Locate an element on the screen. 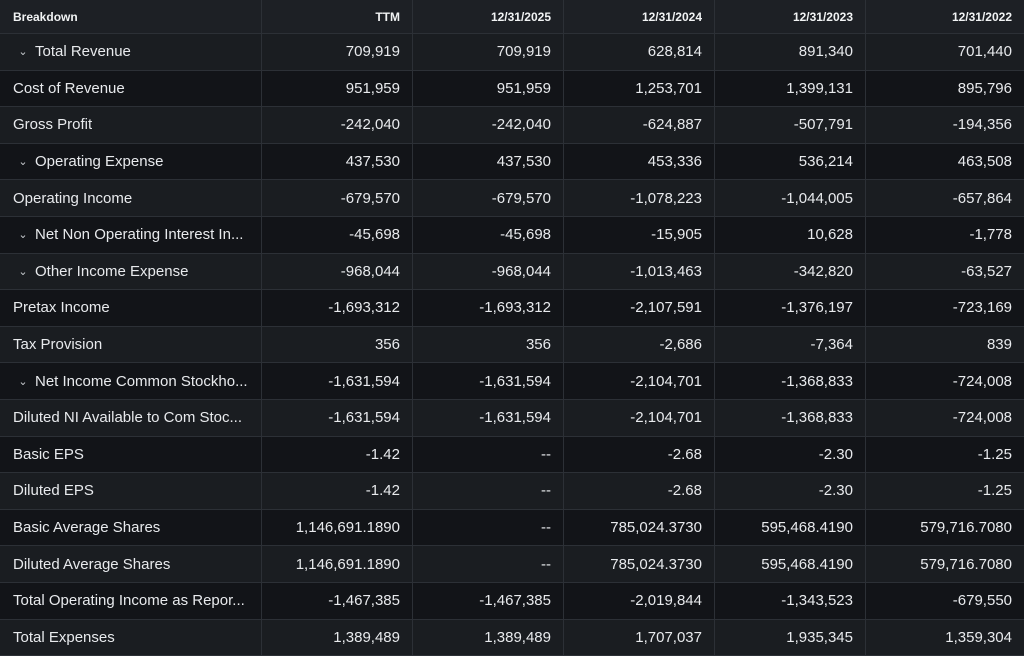 Image resolution: width=1024 pixels, height=656 pixels. row-label: Basic Average Shares is located at coordinates (87, 528).